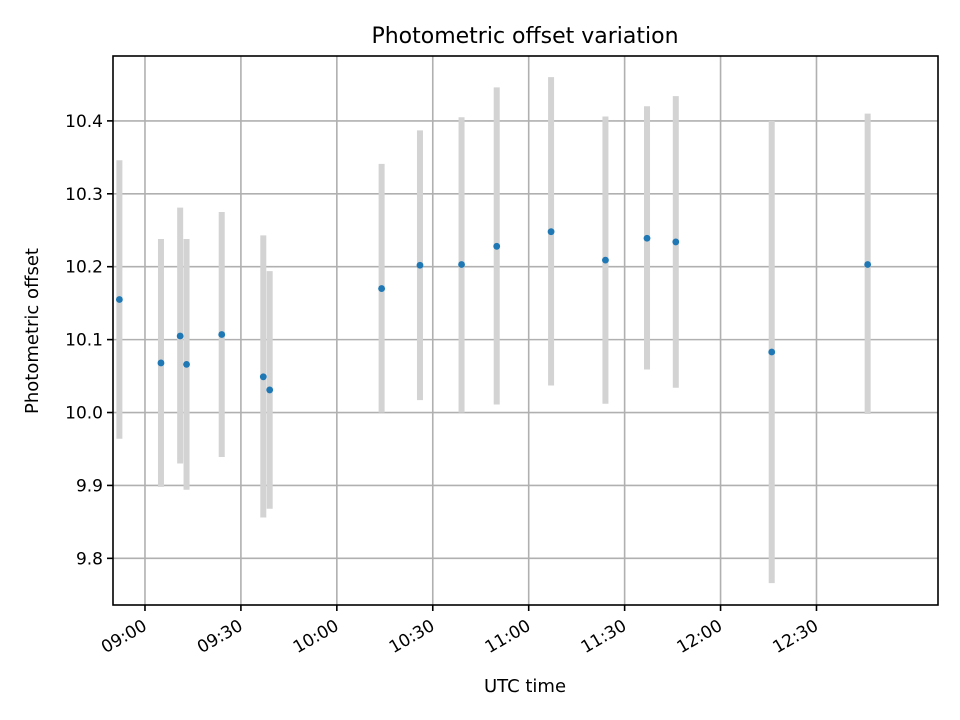  Describe the element at coordinates (84, 414) in the screenshot. I see `y-tick-label: 10.0` at that location.